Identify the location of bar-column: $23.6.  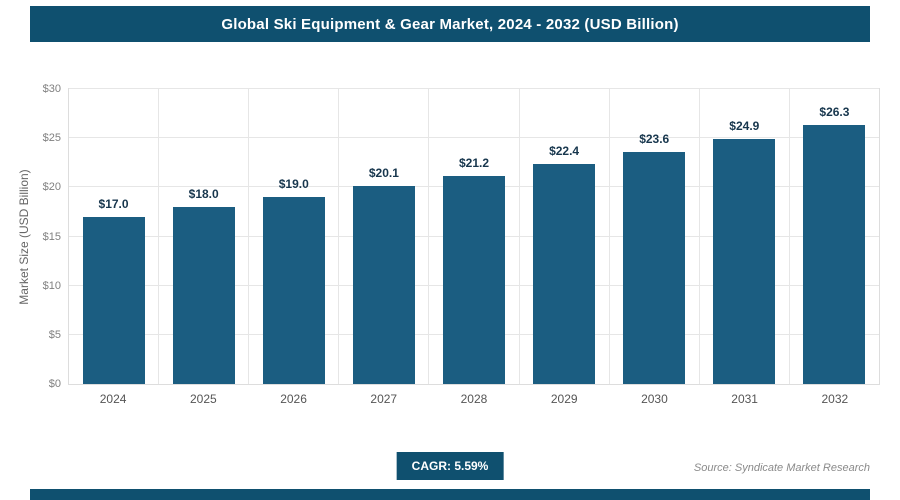
(655, 236).